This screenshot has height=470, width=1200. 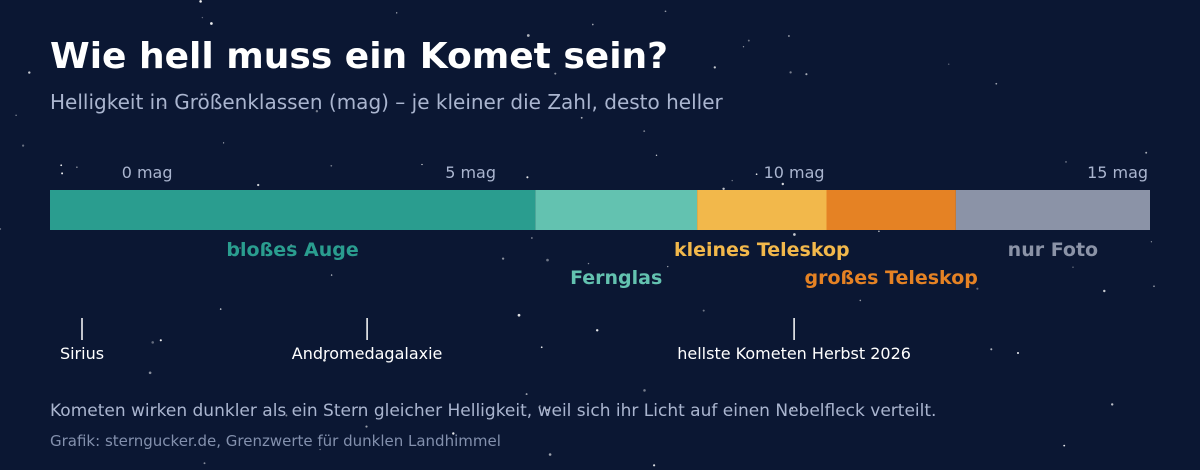 I want to click on segment-label: Fernglas, so click(x=616, y=278).